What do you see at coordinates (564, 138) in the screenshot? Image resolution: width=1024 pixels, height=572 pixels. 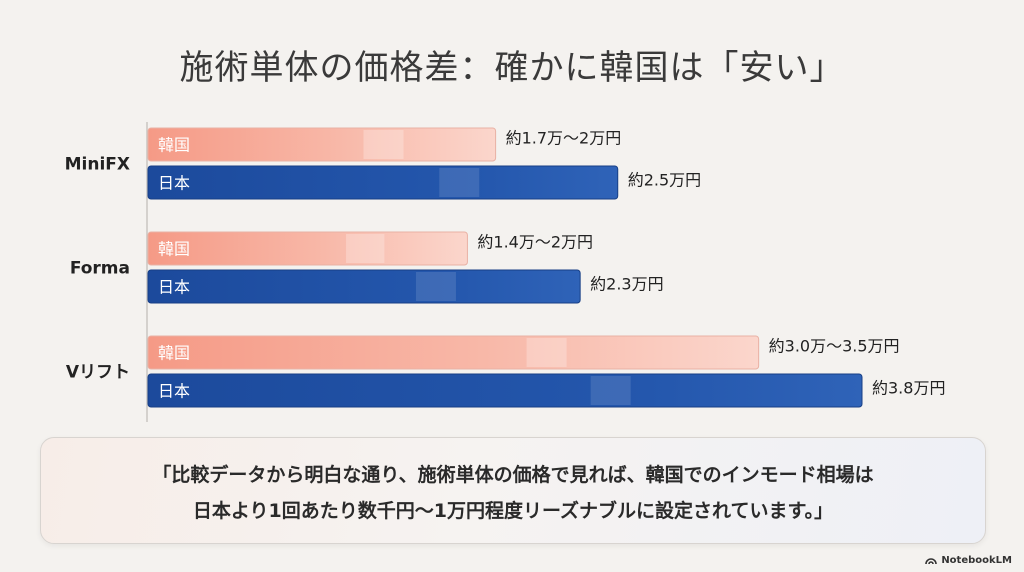 I see `bar-value-label: 約1.7万～2万円` at bounding box center [564, 138].